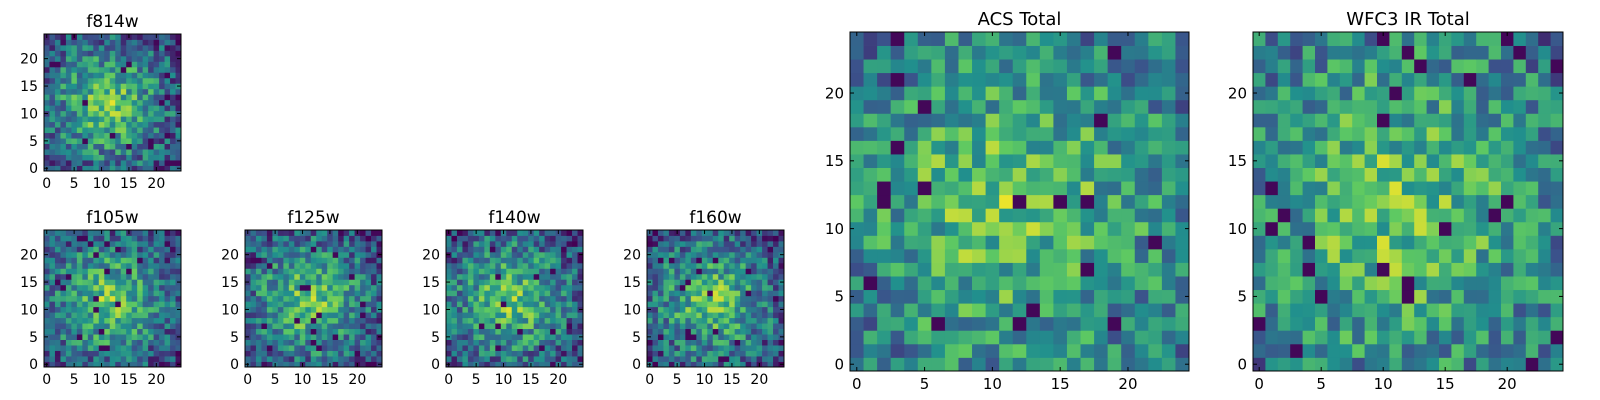  What do you see at coordinates (531, 380) in the screenshot?
I see `x-tick-label: 15` at bounding box center [531, 380].